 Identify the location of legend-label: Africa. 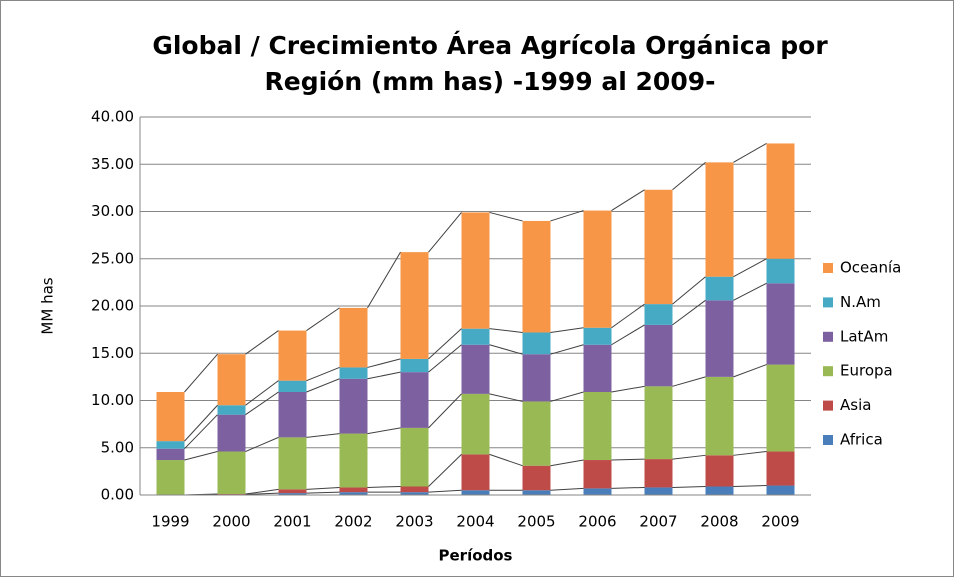
(861, 440).